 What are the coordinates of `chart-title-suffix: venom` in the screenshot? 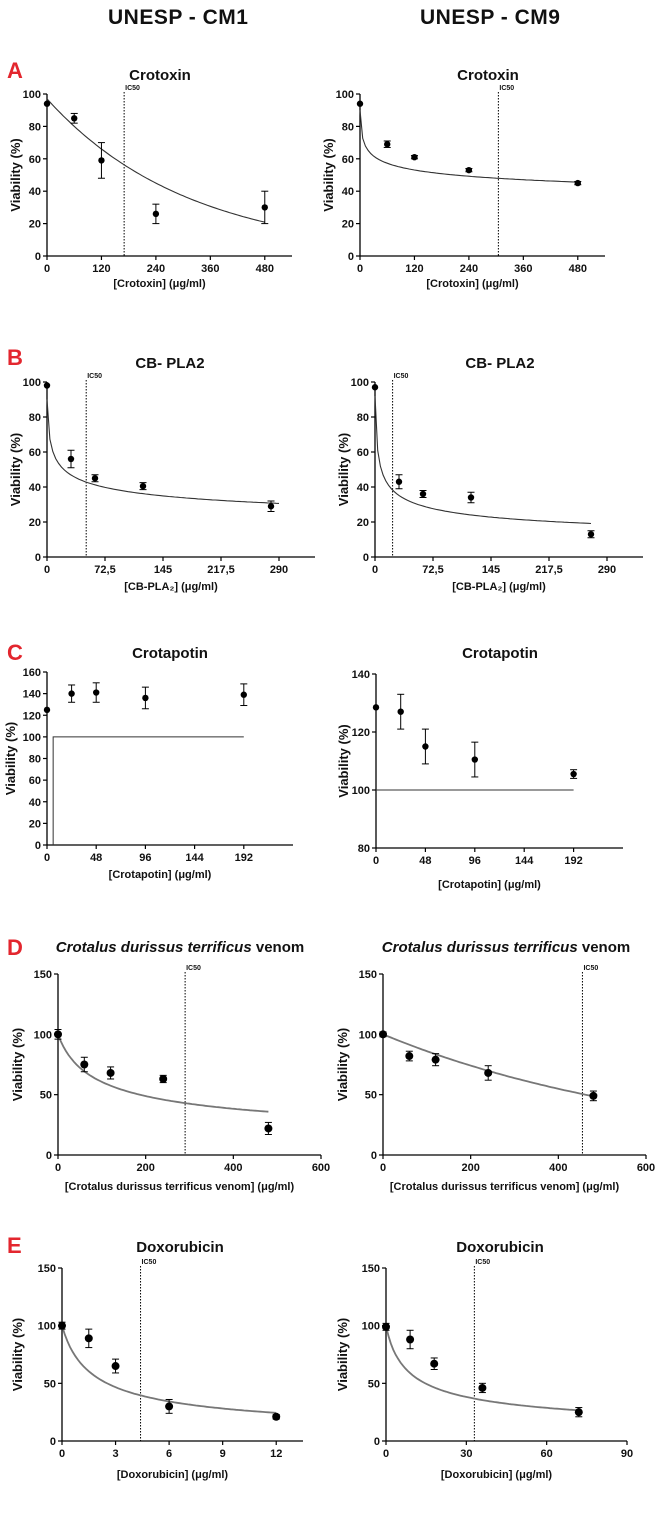 It's located at (278, 947).